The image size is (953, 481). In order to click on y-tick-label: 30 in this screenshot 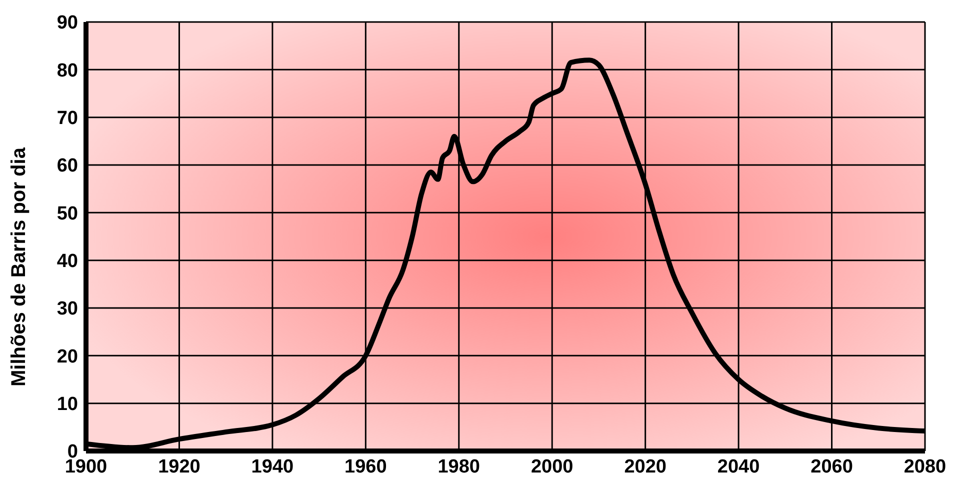, I will do `click(67, 309)`.